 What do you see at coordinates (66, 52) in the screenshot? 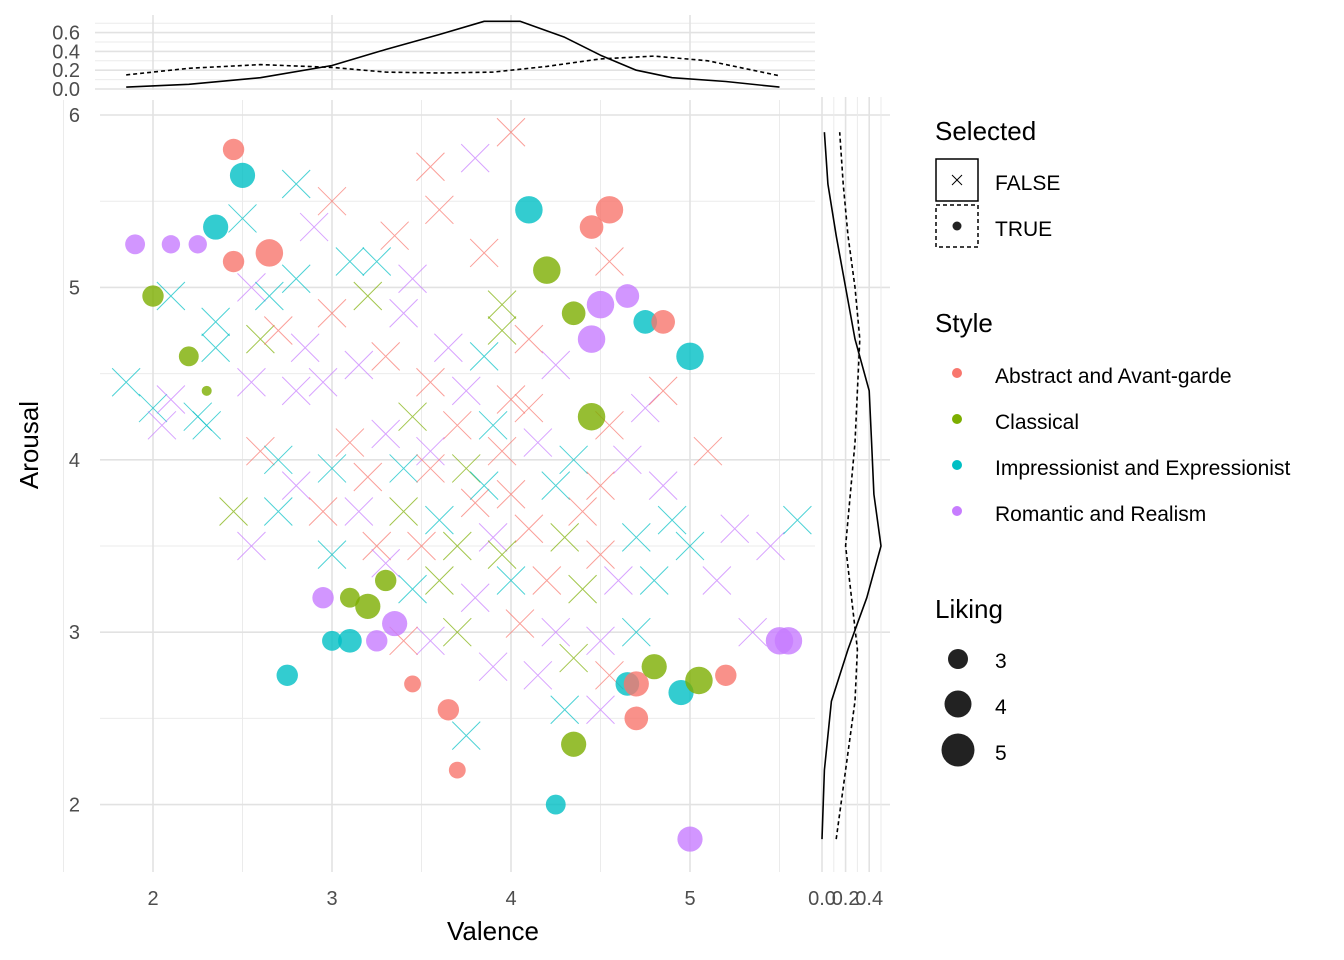
I see `top-density-tick-label: 0.4` at bounding box center [66, 52].